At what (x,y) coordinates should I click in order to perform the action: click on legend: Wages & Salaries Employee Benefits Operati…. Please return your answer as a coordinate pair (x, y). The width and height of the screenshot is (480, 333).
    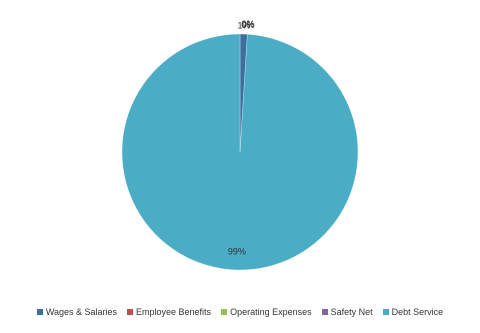
    Looking at the image, I should click on (240, 312).